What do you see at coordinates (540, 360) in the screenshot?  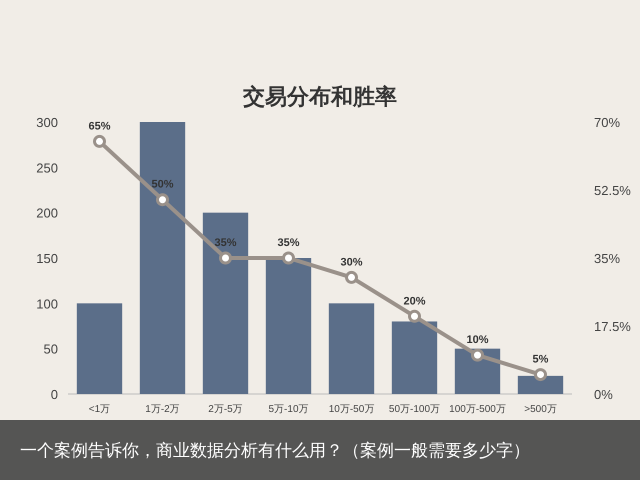 I see `data-label: 5%` at bounding box center [540, 360].